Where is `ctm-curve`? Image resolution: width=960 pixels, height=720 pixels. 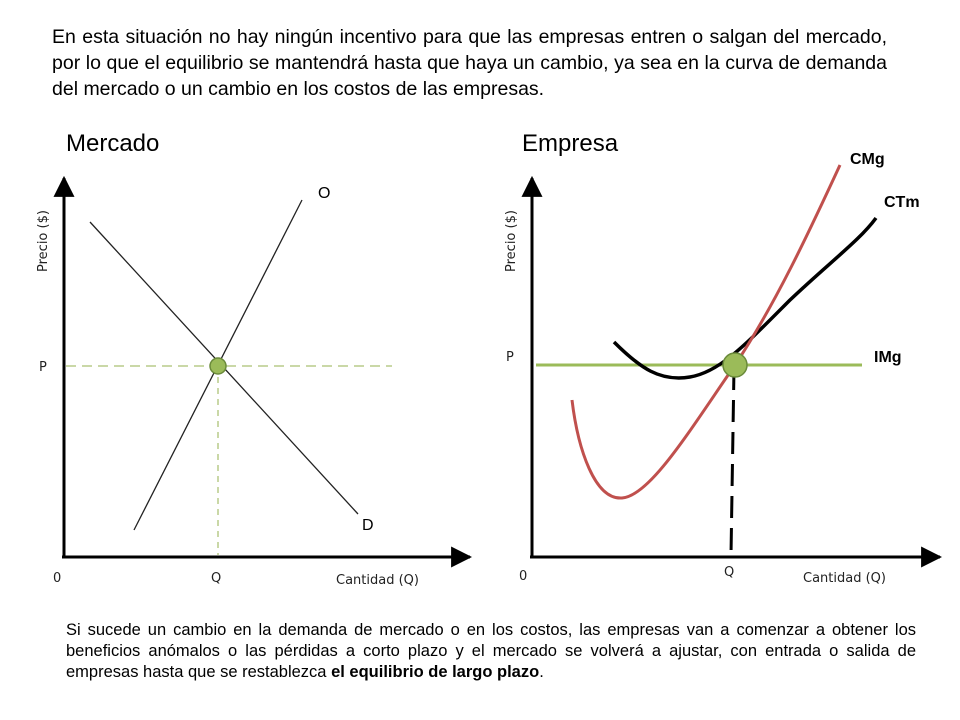 ctm-curve is located at coordinates (745, 298).